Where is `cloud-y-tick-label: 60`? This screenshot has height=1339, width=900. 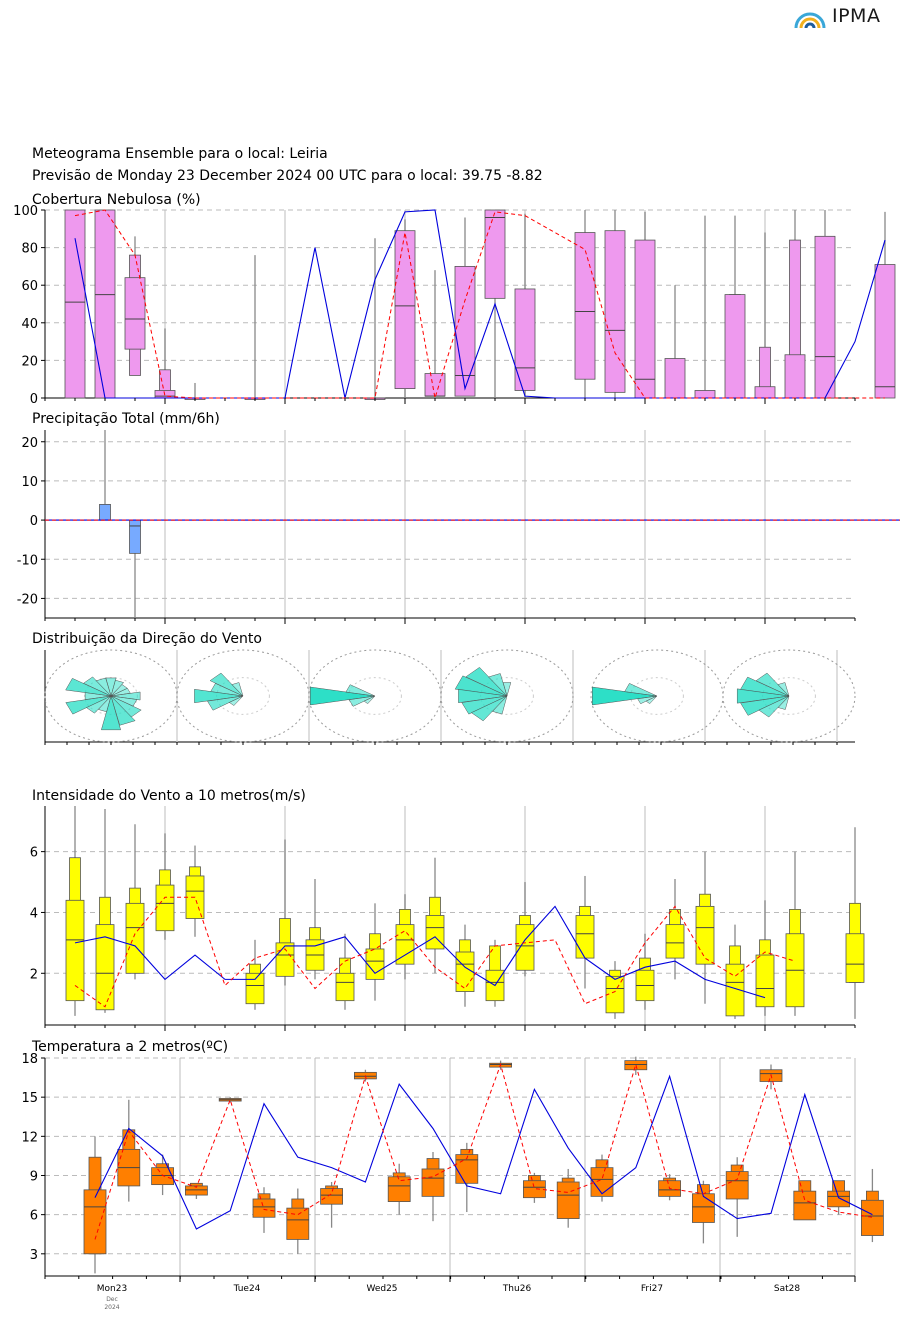
cloud-y-tick-label: 60 is located at coordinates (29, 286).